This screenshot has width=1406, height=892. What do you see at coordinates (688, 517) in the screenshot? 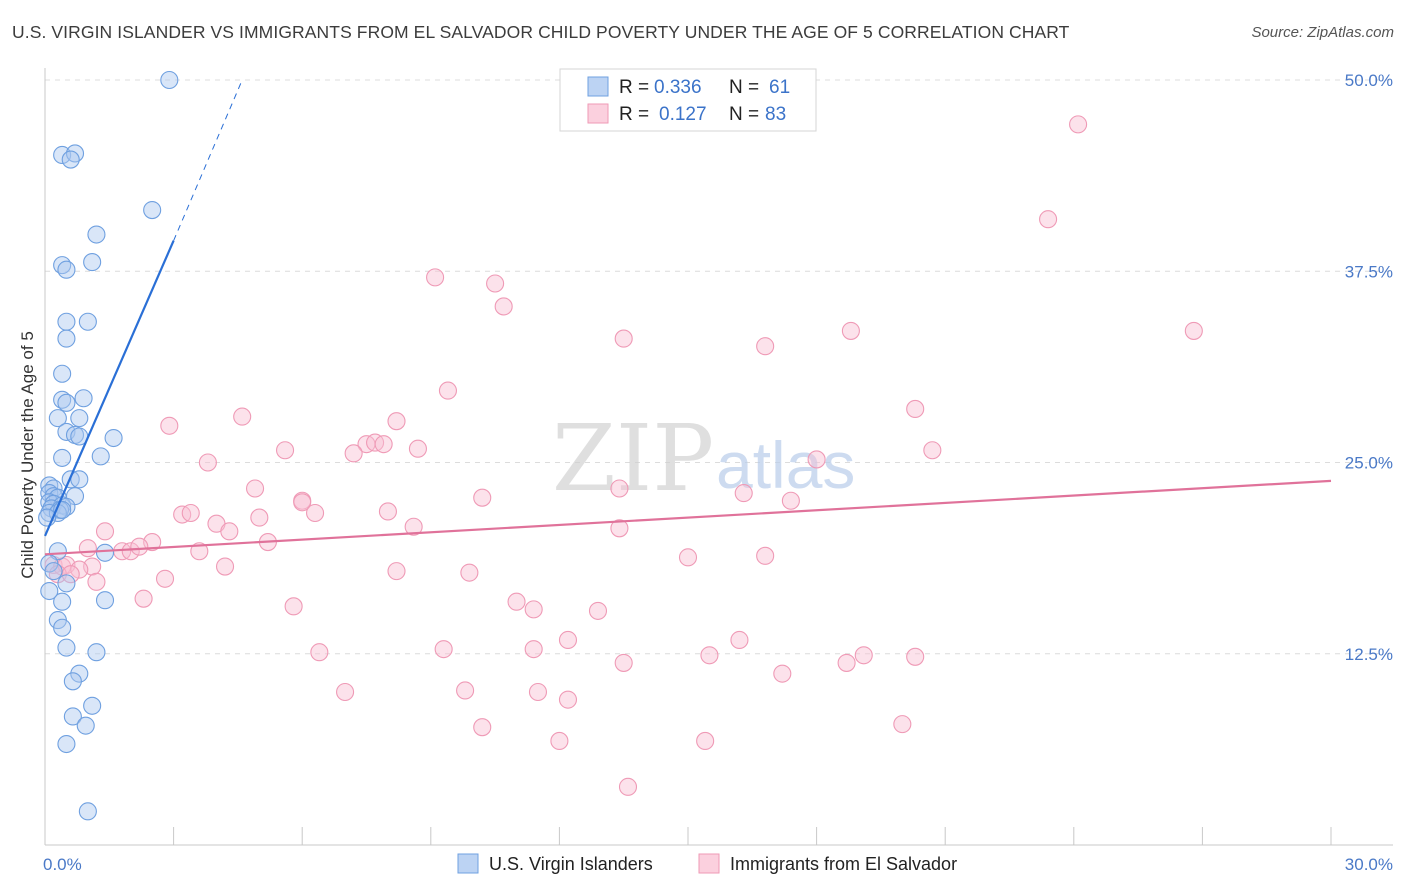
I see `trend-line-el-salvador` at bounding box center [688, 517].